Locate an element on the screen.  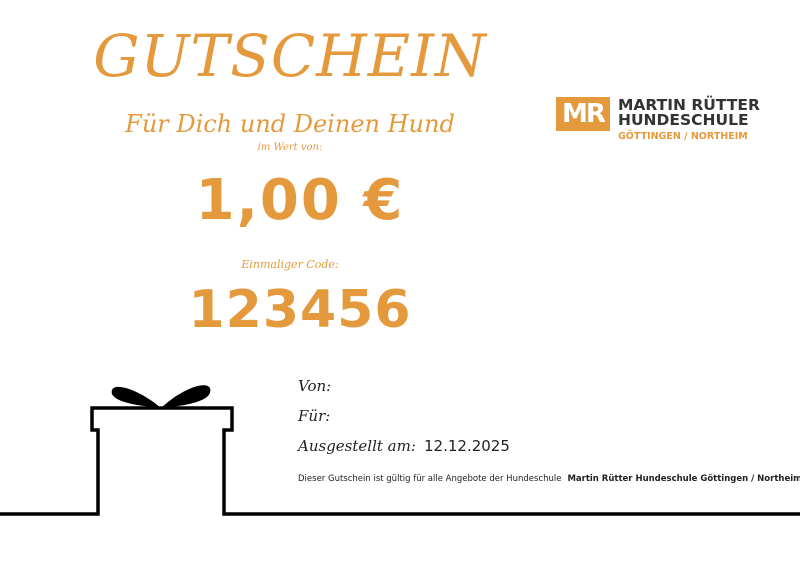
voucher-code: 123456 is located at coordinates (300, 310).